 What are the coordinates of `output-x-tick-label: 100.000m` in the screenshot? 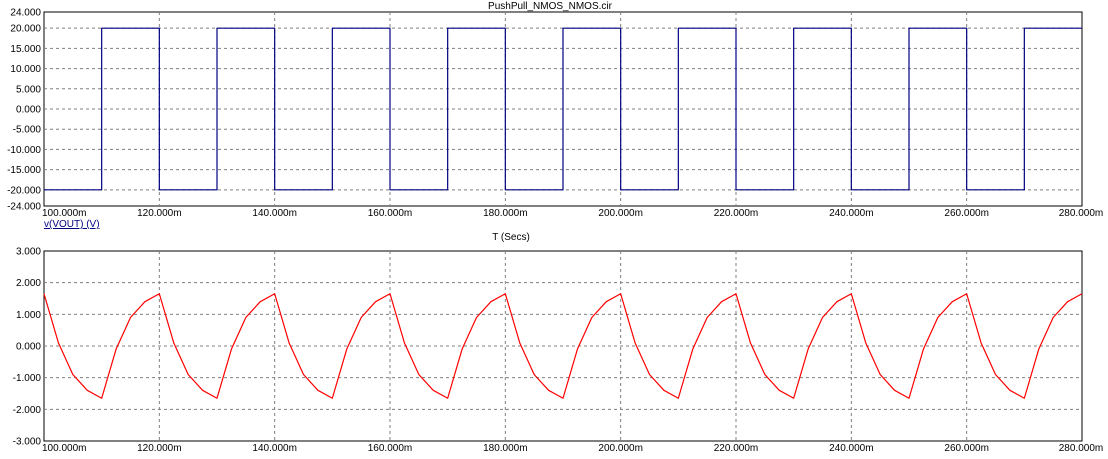 It's located at (64, 448).